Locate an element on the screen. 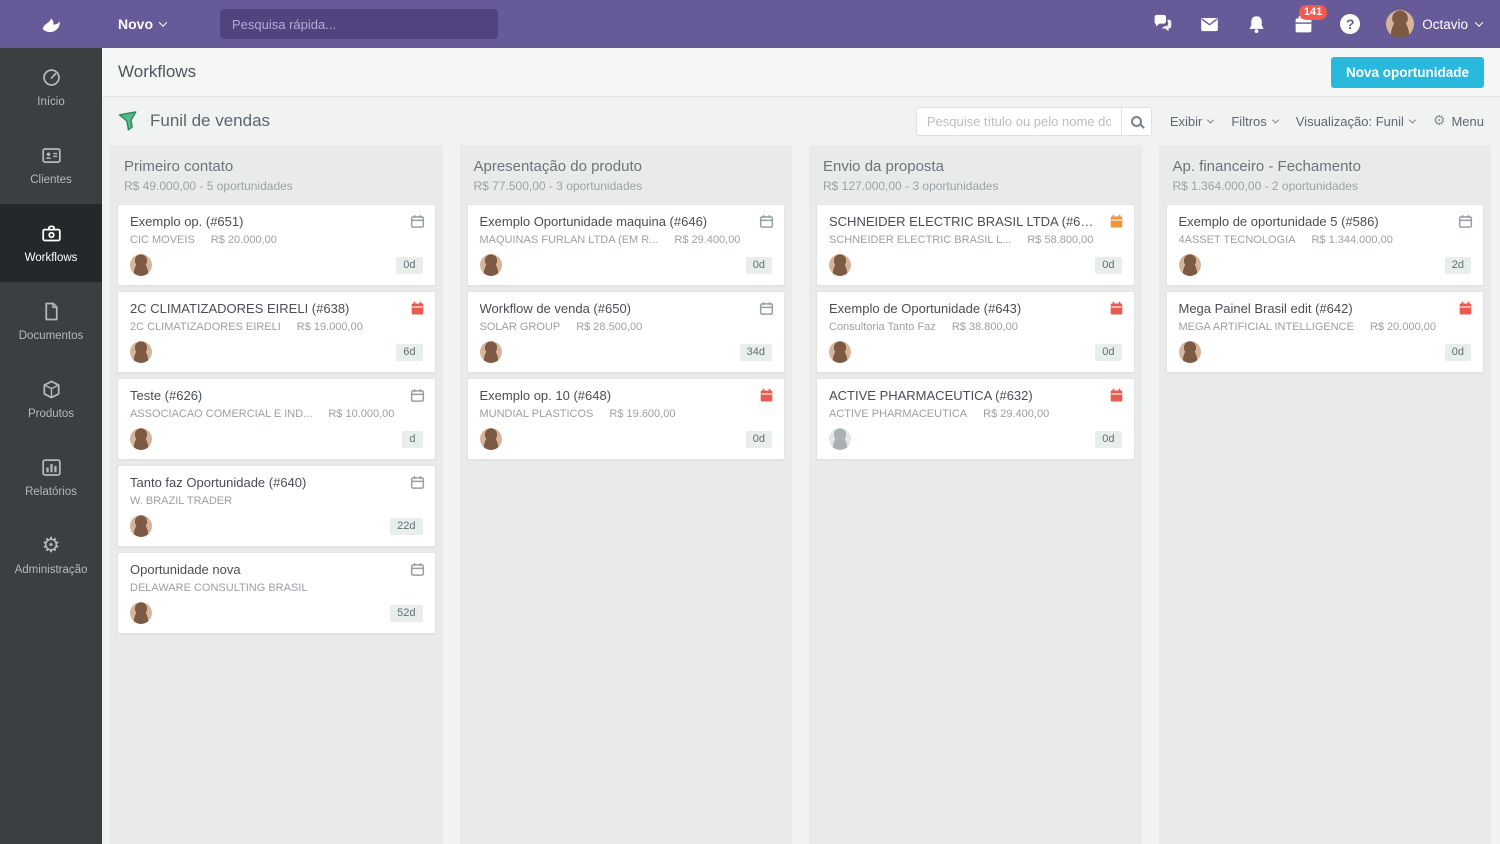  exibir-dropdown: Exibir is located at coordinates (1192, 121).